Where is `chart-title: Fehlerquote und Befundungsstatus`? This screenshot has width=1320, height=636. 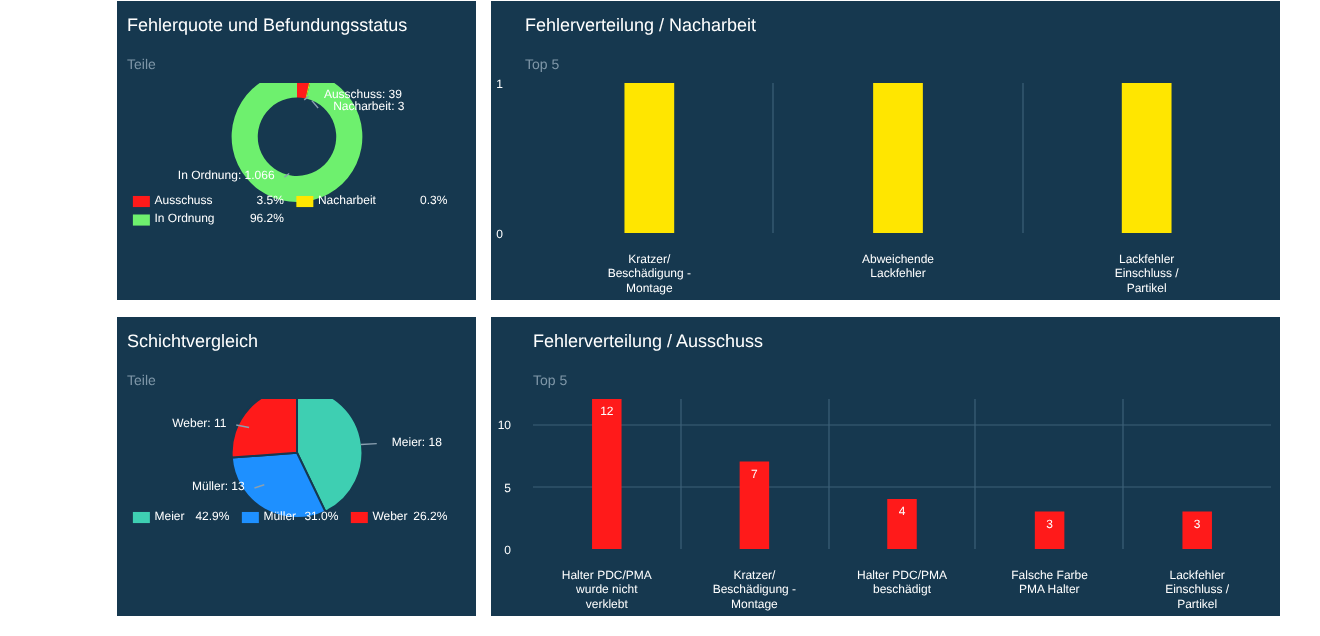 chart-title: Fehlerquote und Befundungsstatus is located at coordinates (268, 25).